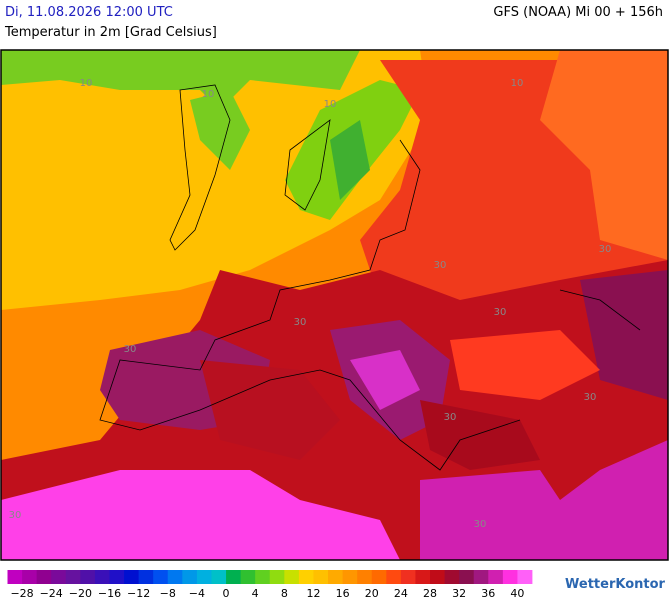  What do you see at coordinates (343, 593) in the screenshot?
I see `legend-label: 16` at bounding box center [343, 593].